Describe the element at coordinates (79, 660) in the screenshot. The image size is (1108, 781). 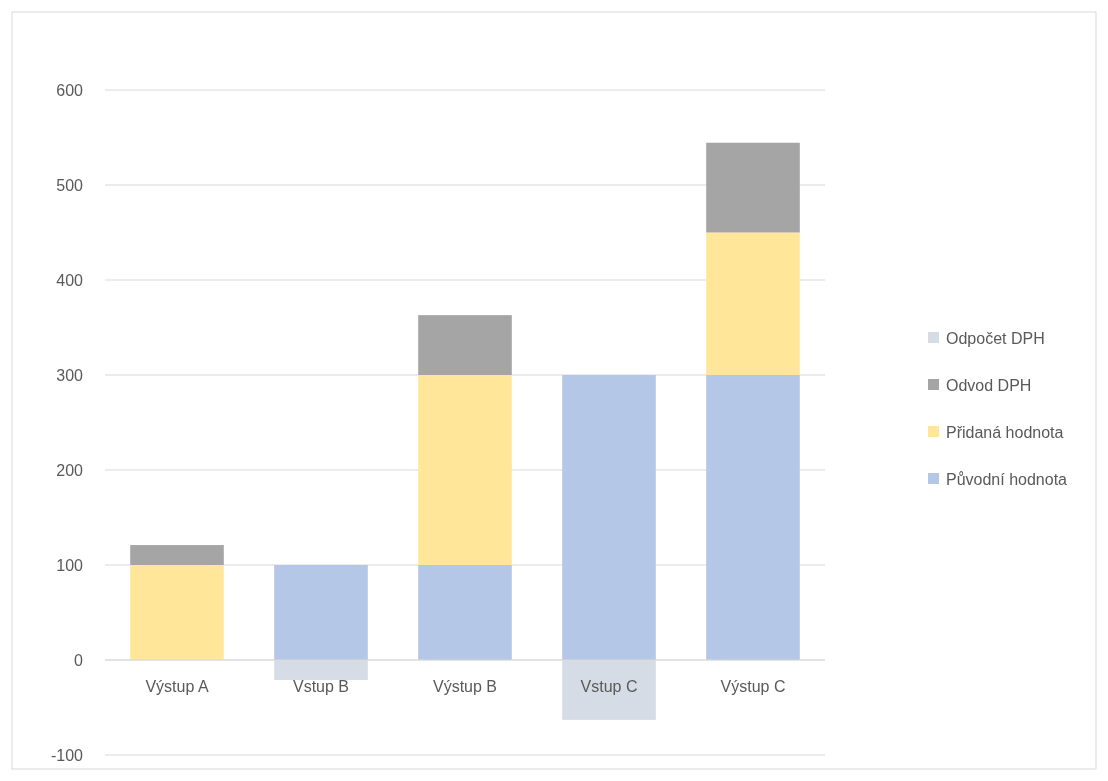
I see `y-tick-label: 0` at that location.